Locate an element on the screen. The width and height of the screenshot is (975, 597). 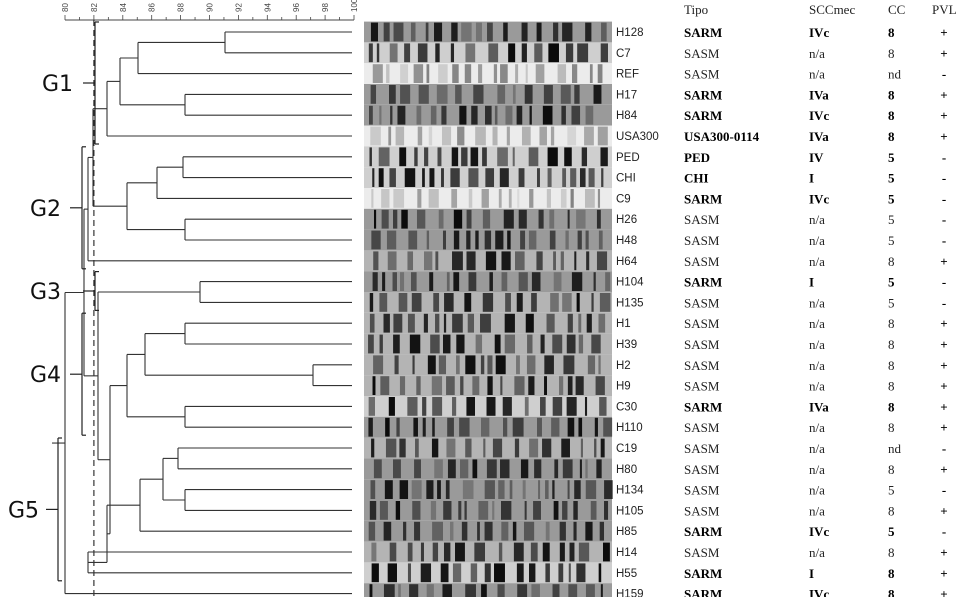
cell-cc: 5 is located at coordinates (891, 219).